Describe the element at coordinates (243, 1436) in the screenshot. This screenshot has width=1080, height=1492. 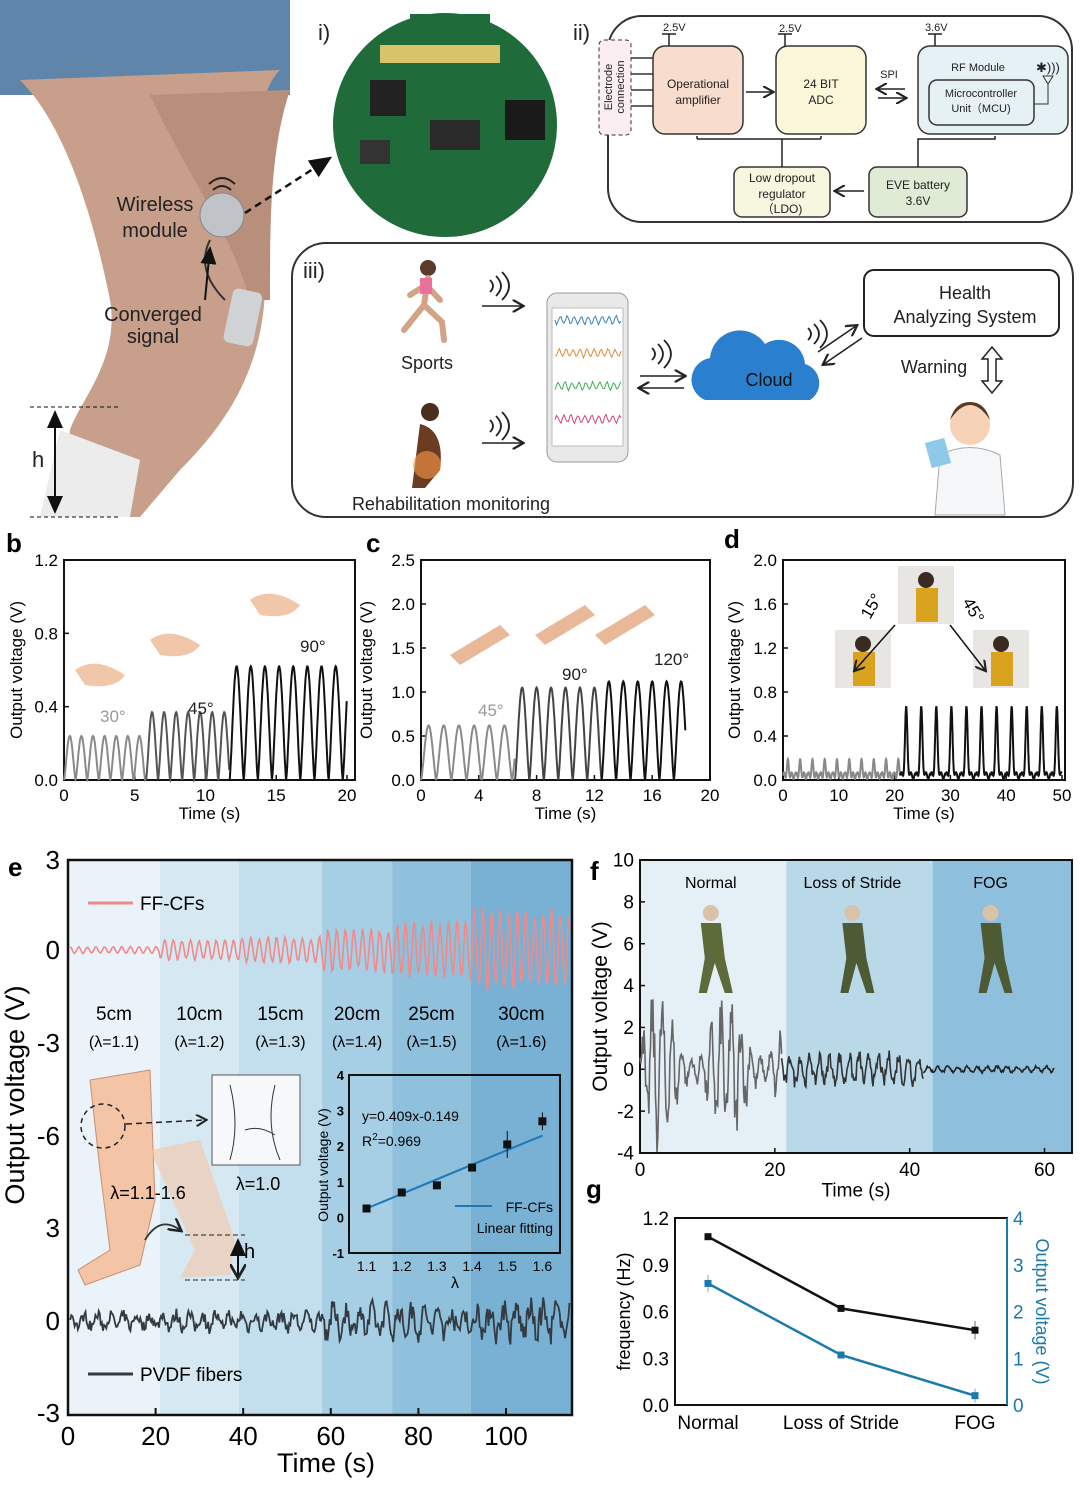
I see `x-tick-label: 40` at that location.